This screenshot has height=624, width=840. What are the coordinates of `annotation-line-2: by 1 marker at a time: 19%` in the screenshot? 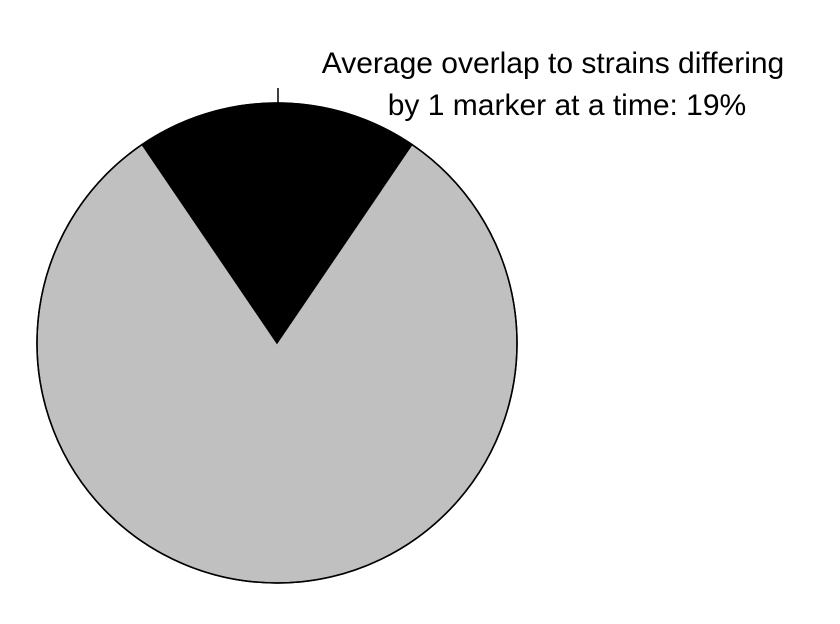 It's located at (567, 105).